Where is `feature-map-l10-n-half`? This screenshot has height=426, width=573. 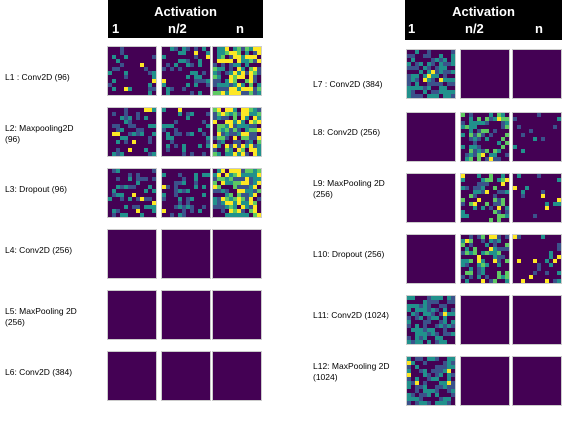
feature-map-l10-n-half is located at coordinates (485, 259).